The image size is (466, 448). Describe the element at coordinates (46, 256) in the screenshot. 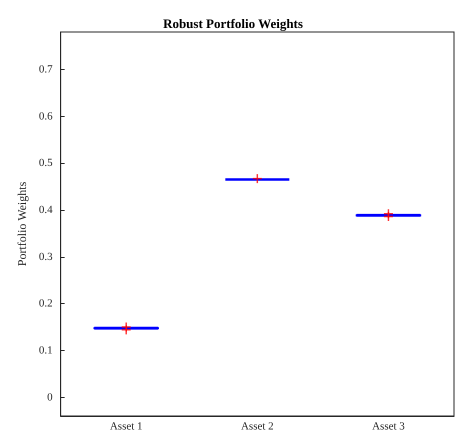

I see `y-tick-label: 0.3` at that location.